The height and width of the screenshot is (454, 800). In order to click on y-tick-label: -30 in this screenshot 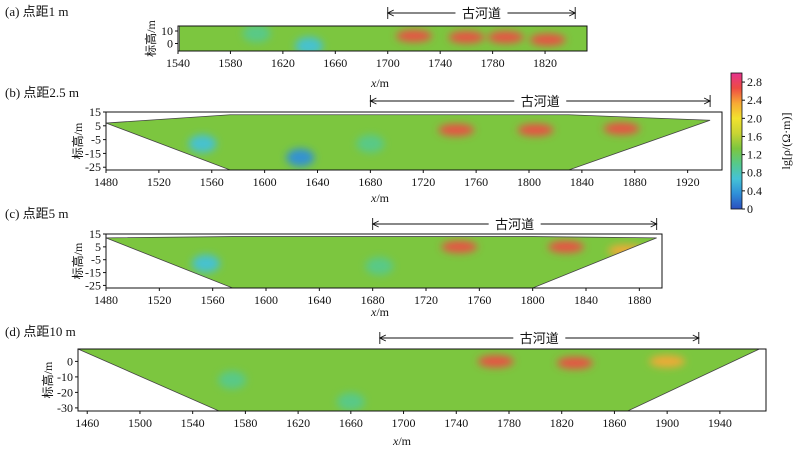, I will do `click(65, 408)`.